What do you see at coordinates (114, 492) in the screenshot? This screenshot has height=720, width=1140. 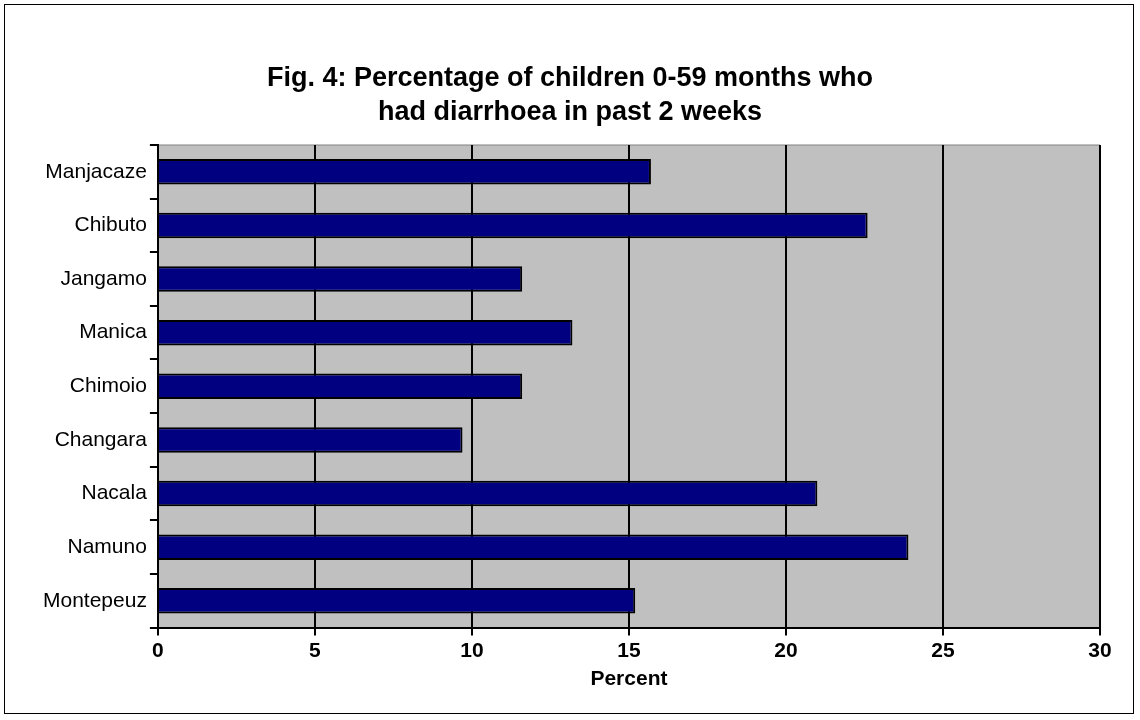 I see `y-tick-label: Nacala` at bounding box center [114, 492].